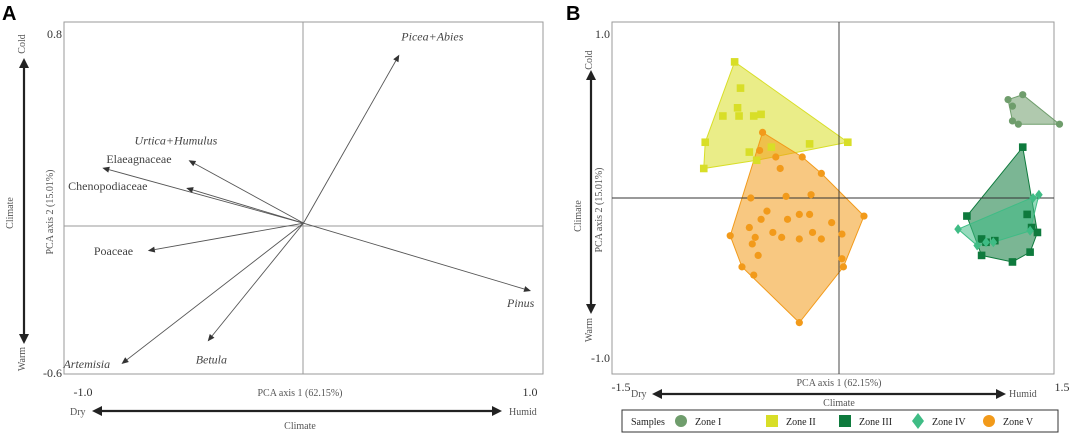 The height and width of the screenshot is (435, 1072). I want to click on vector-pinus, so click(414, 256).